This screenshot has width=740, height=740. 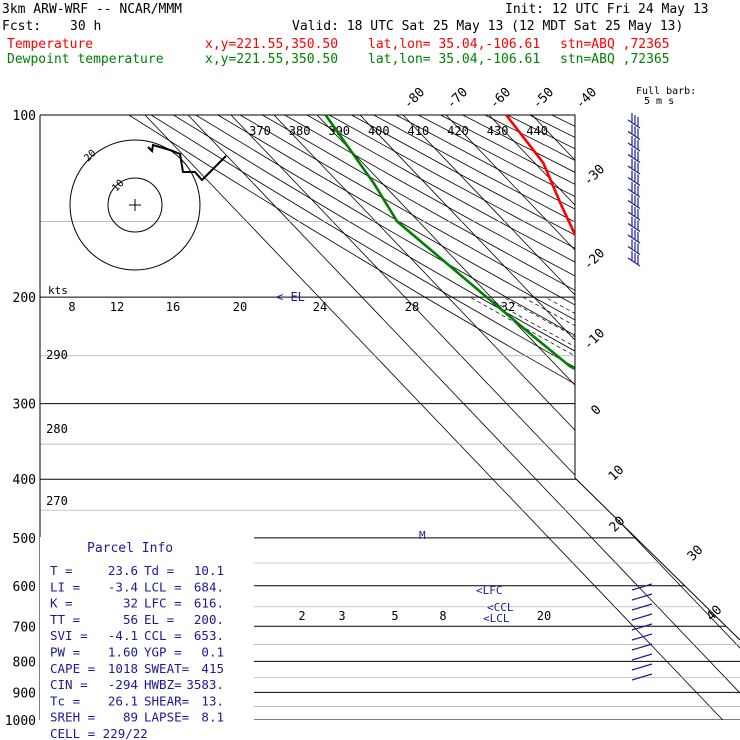 What do you see at coordinates (543, 98) in the screenshot?
I see `top-isotherm-label: -50` at bounding box center [543, 98].